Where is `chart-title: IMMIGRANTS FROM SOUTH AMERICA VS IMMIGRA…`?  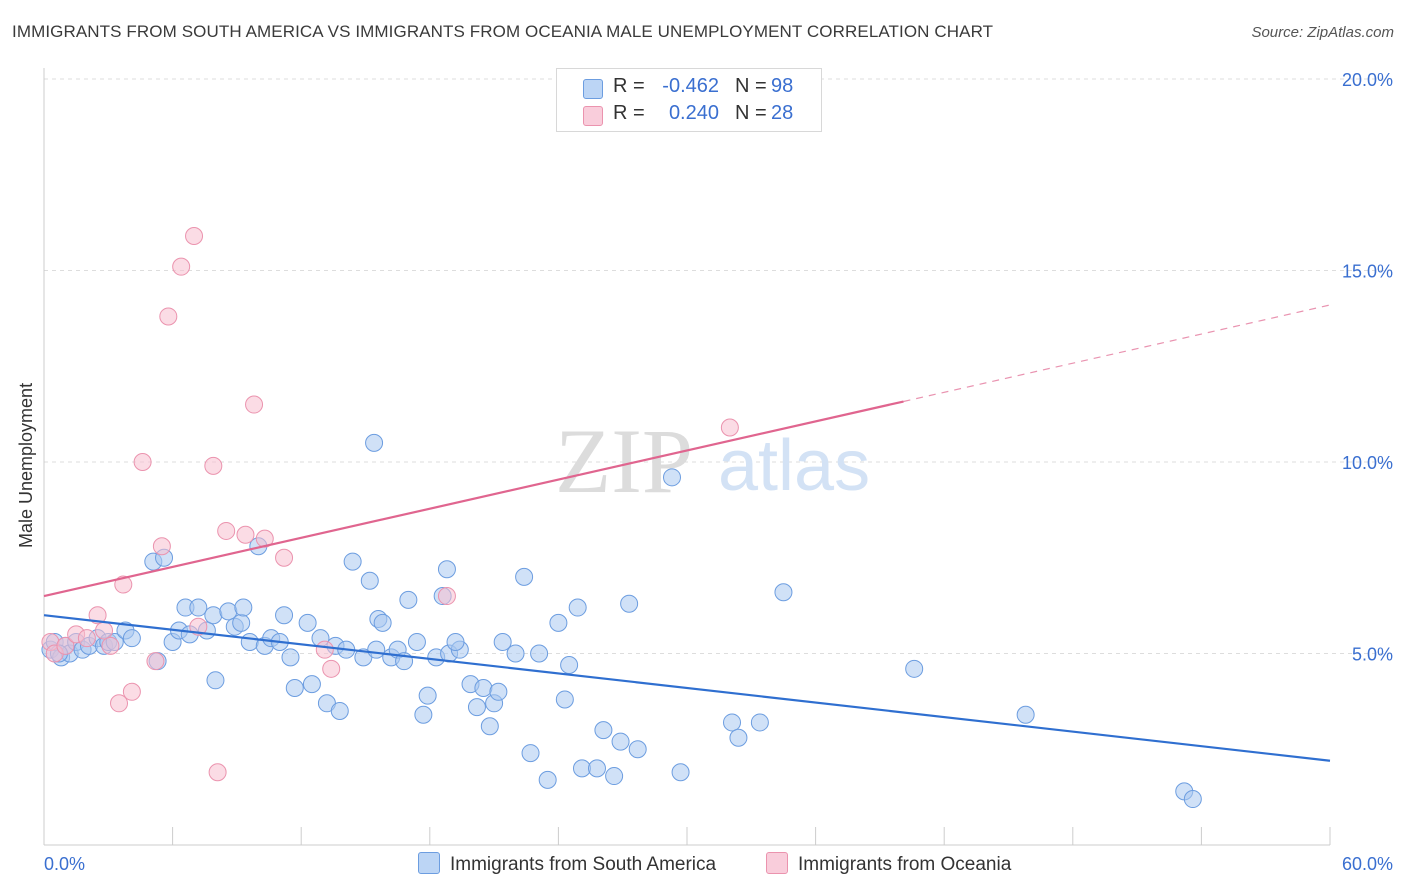
chart-title: IMMIGRANTS FROM SOUTH AMERICA VS IMMIGRA… is located at coordinates (503, 31).